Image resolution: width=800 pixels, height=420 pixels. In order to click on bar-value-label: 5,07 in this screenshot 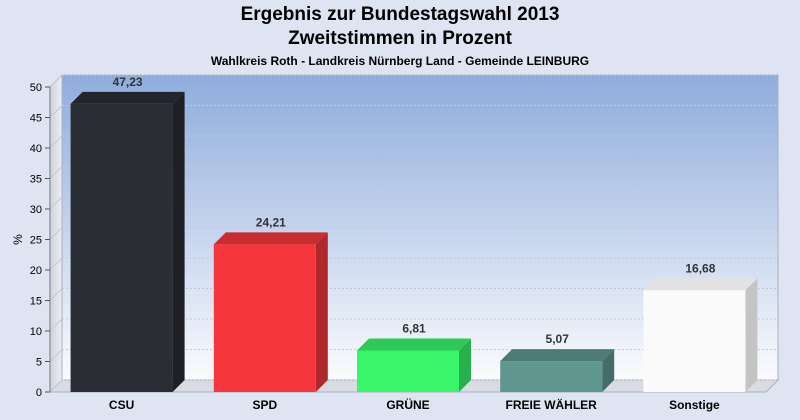, I will do `click(558, 339)`.